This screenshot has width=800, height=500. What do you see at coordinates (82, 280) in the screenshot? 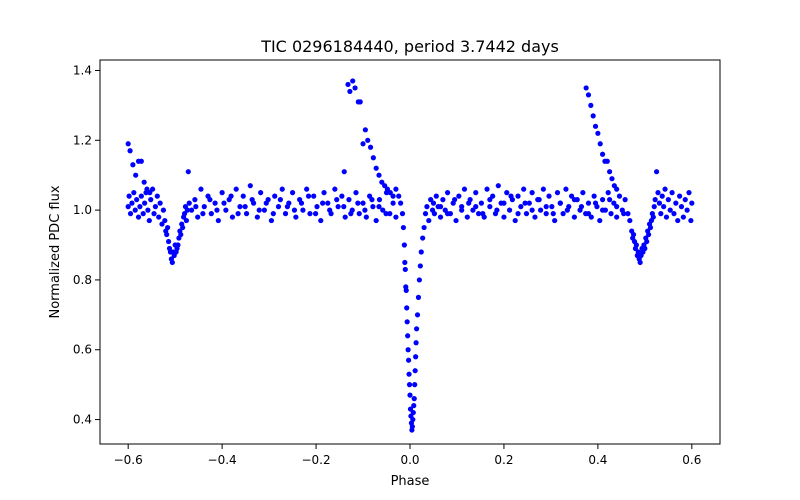
I see `y-tick-label: 0.8` at bounding box center [82, 280].